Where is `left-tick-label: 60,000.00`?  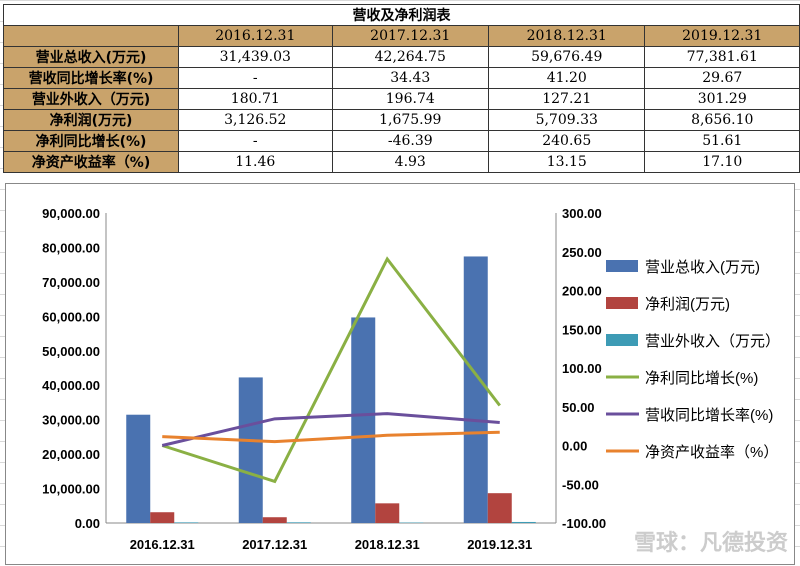
left-tick-label: 60,000.00 is located at coordinates (71, 316).